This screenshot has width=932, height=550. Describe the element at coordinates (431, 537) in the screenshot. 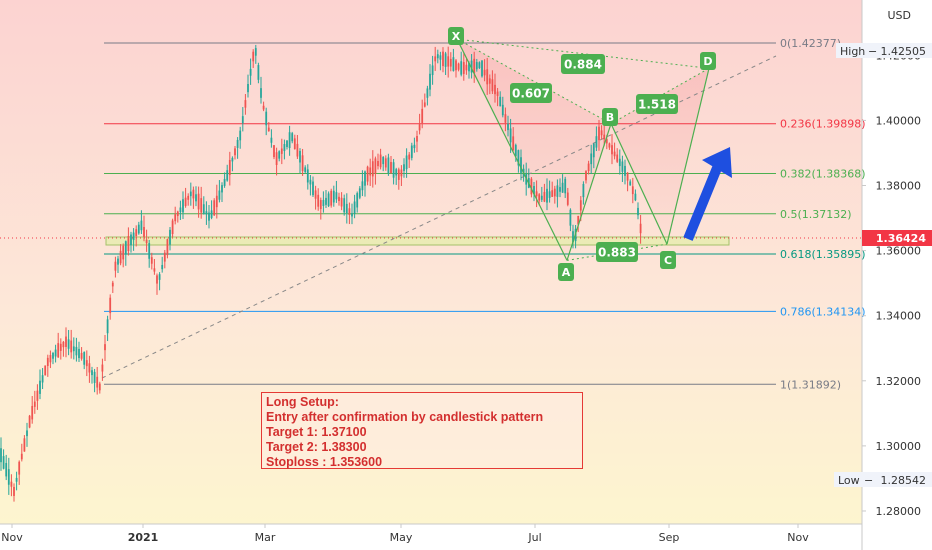

I see `time-axis` at that location.